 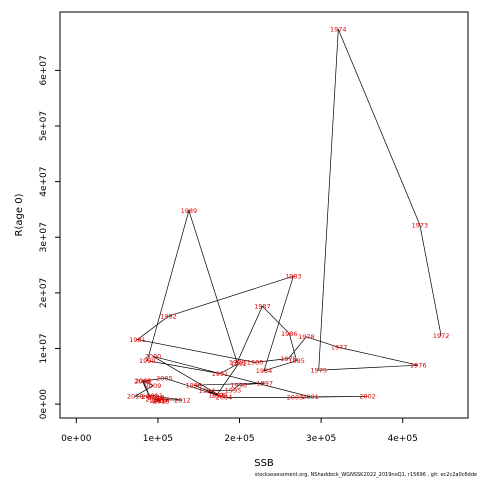 I want to click on point-year-label: 2016, so click(x=158, y=401).